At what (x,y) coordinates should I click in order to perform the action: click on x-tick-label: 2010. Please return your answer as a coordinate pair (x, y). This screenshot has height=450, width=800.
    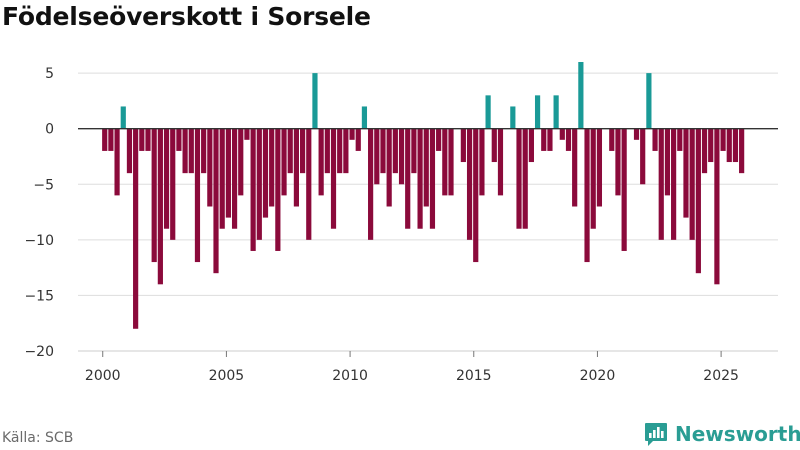
    Looking at the image, I should click on (350, 376).